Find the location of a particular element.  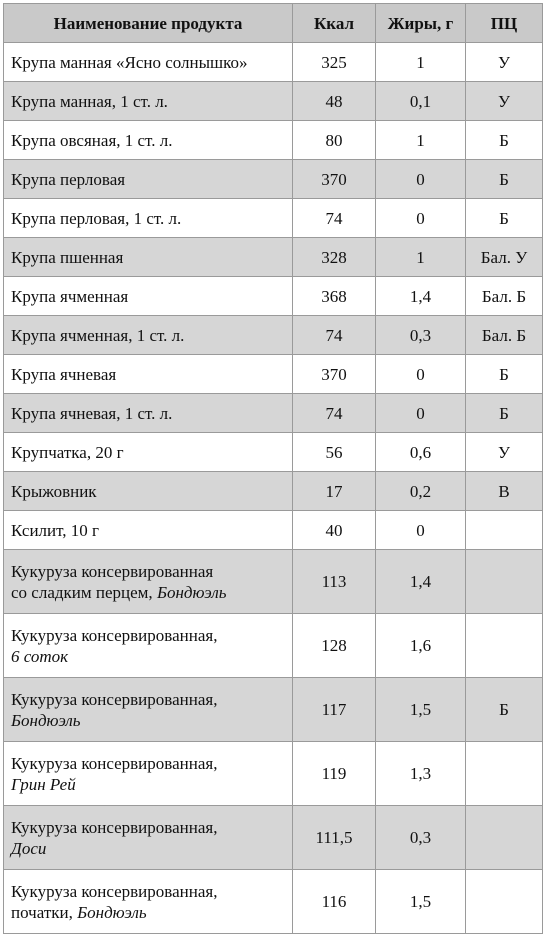

cell-kcal: 119 is located at coordinates (334, 773).